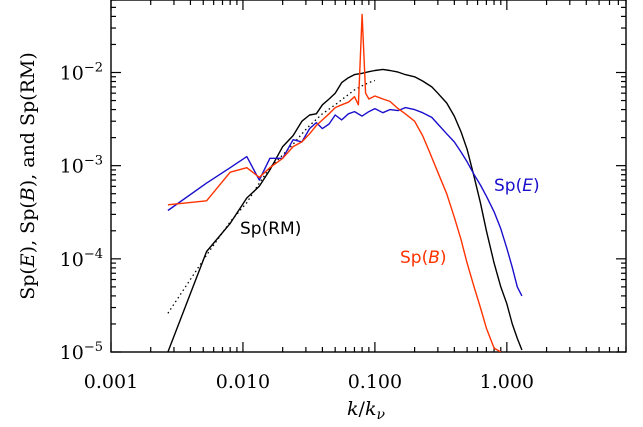 Image resolution: width=643 pixels, height=427 pixels. I want to click on x-tick-label: 0.001, so click(111, 382).